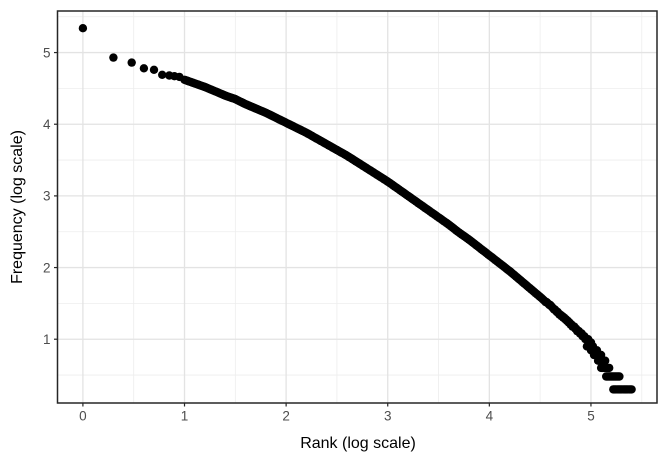 The image size is (664, 465). What do you see at coordinates (47, 52) in the screenshot?
I see `y-tick-label: 5` at bounding box center [47, 52].